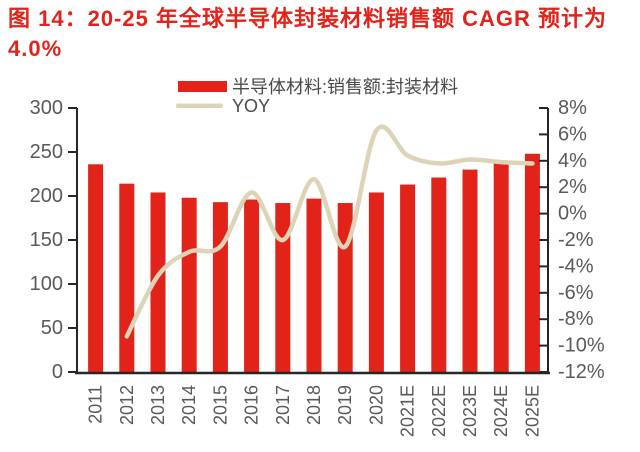 This screenshot has width=640, height=452. What do you see at coordinates (220, 287) in the screenshot?
I see `bar-2015` at bounding box center [220, 287].